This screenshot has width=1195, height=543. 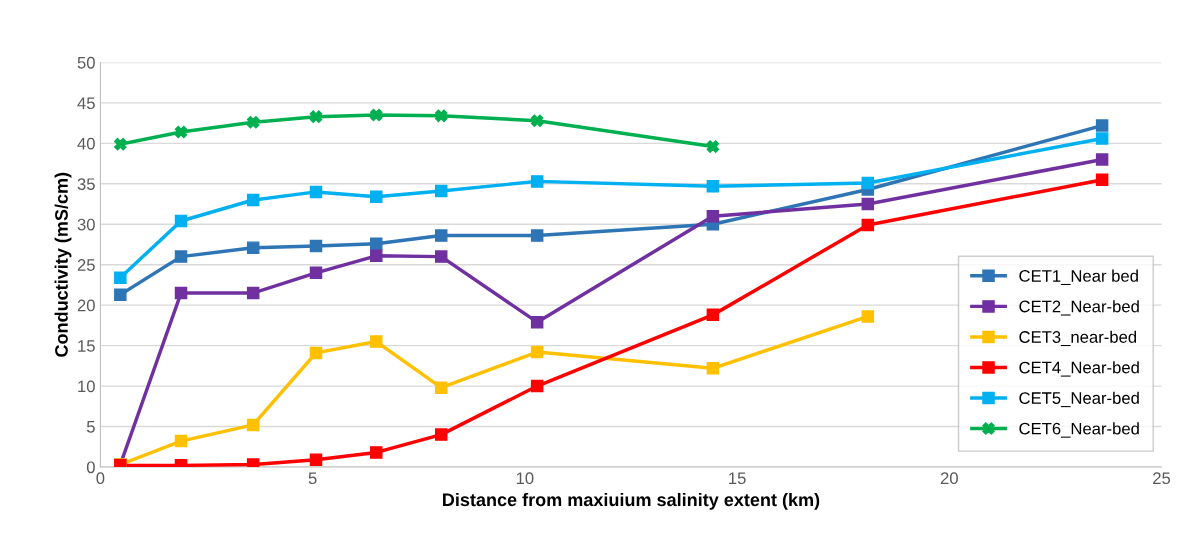 What do you see at coordinates (86, 184) in the screenshot?
I see `y-tick-label: 35` at bounding box center [86, 184].